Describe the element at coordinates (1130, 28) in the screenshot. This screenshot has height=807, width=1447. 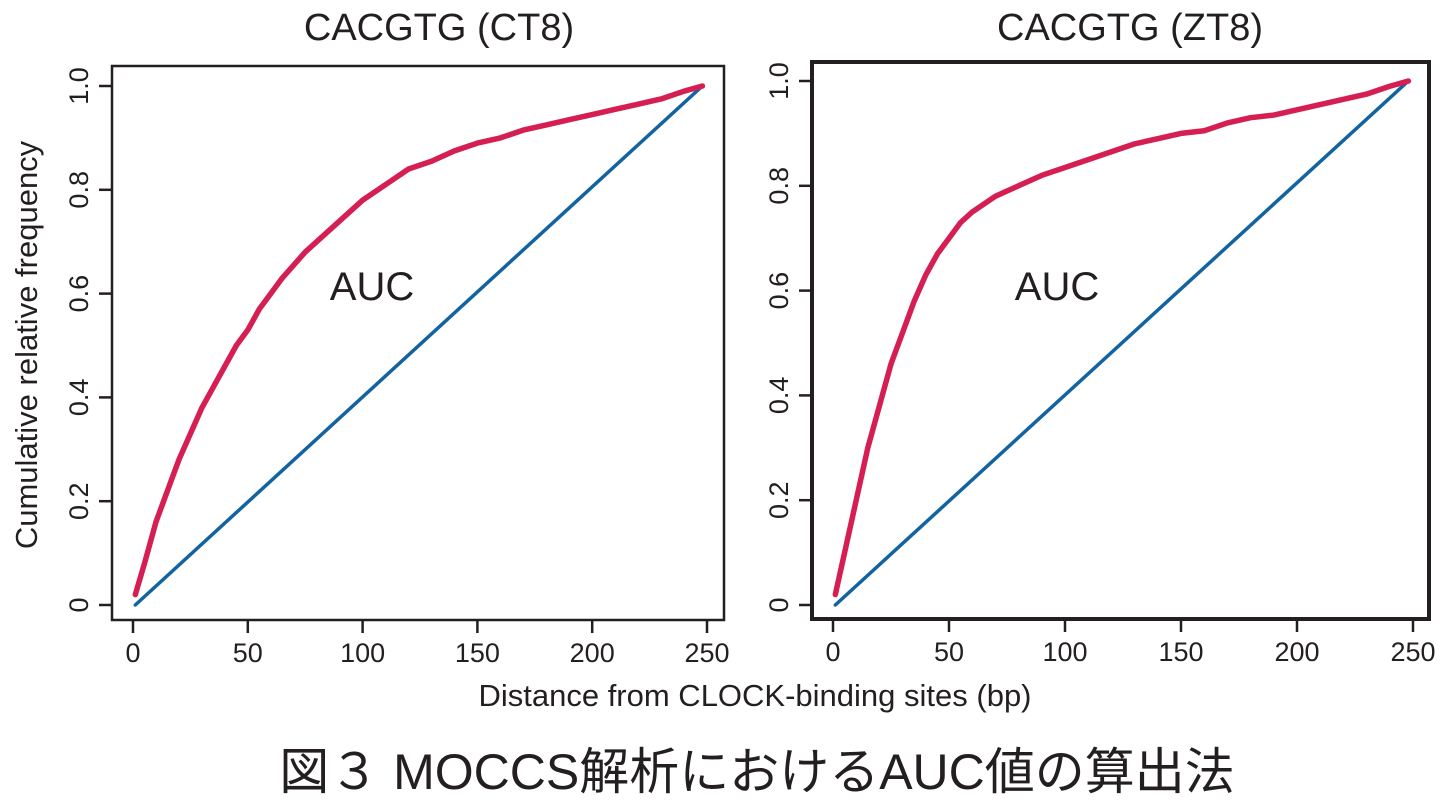
I see `chart-title: CACGTG (ZT8)` at that location.